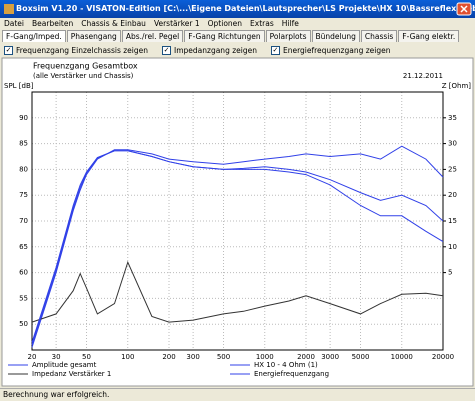 Image resolution: width=475 pixels, height=401 pixels. What do you see at coordinates (452, 118) in the screenshot?
I see `y2-tick-label: 35` at bounding box center [452, 118].